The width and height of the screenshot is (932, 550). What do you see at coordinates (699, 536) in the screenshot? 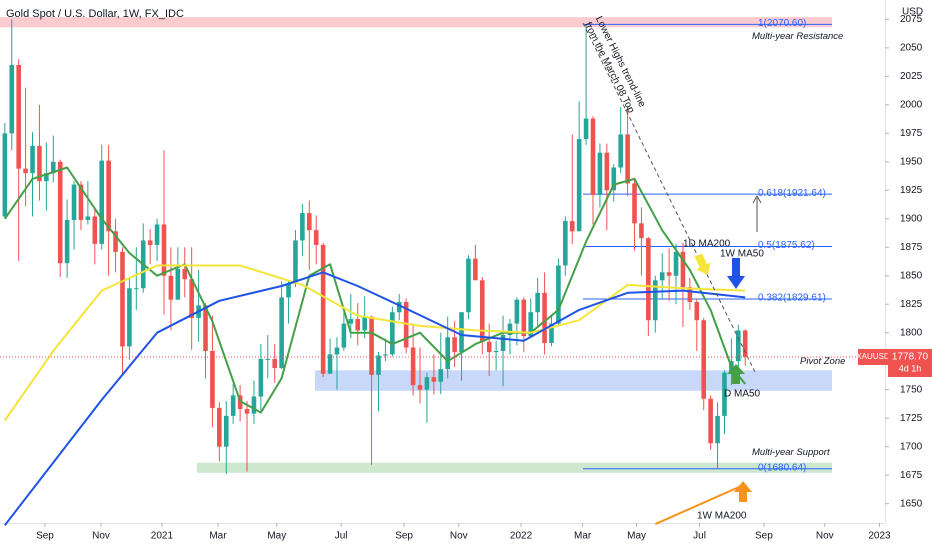
I see `x-tick-label: Jul` at bounding box center [699, 536].